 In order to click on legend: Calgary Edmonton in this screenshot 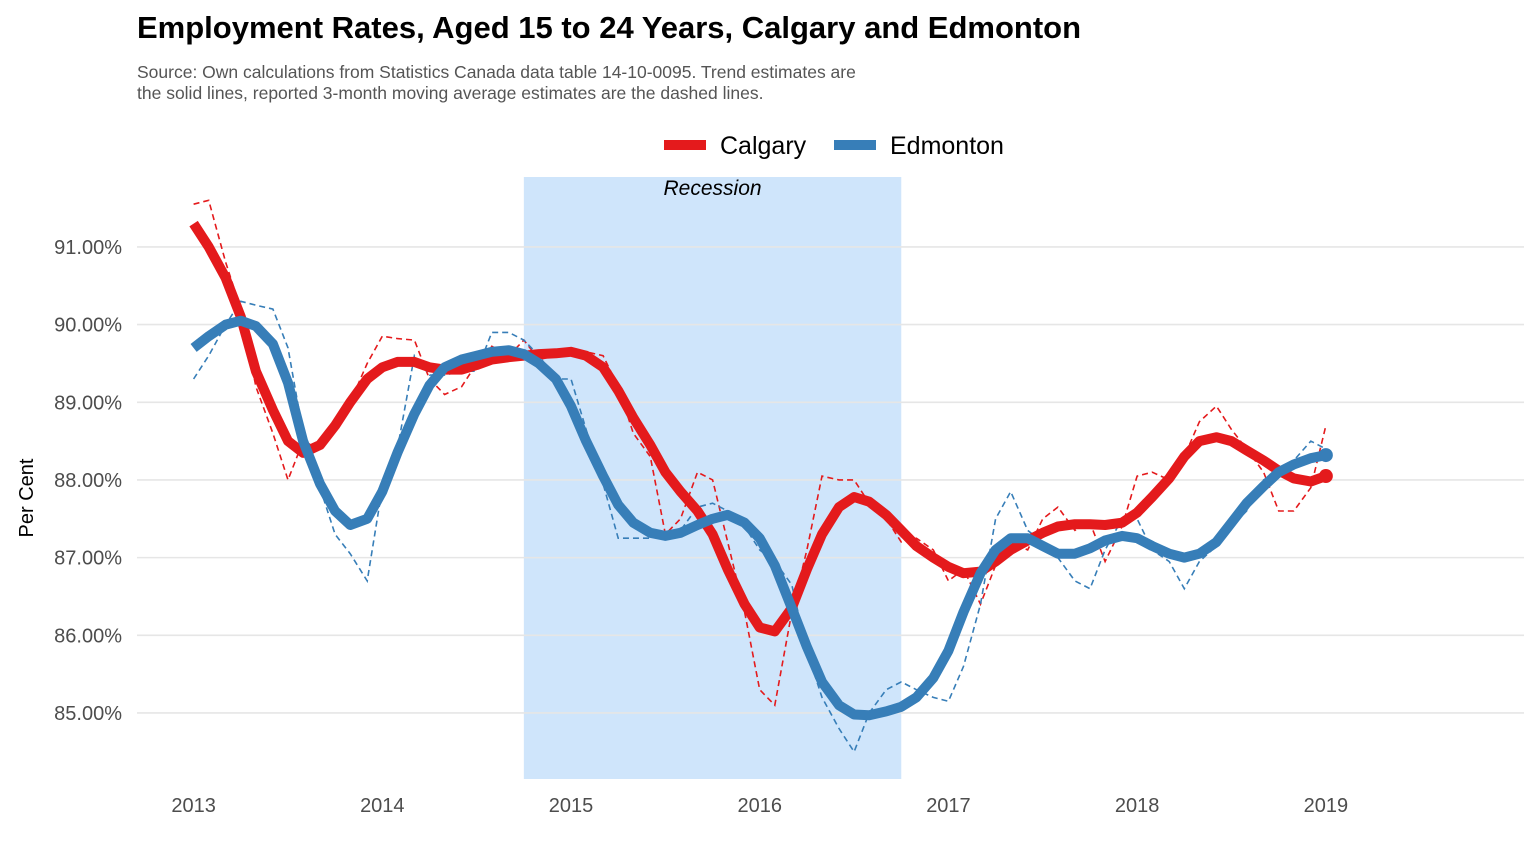, I will do `click(834, 146)`.